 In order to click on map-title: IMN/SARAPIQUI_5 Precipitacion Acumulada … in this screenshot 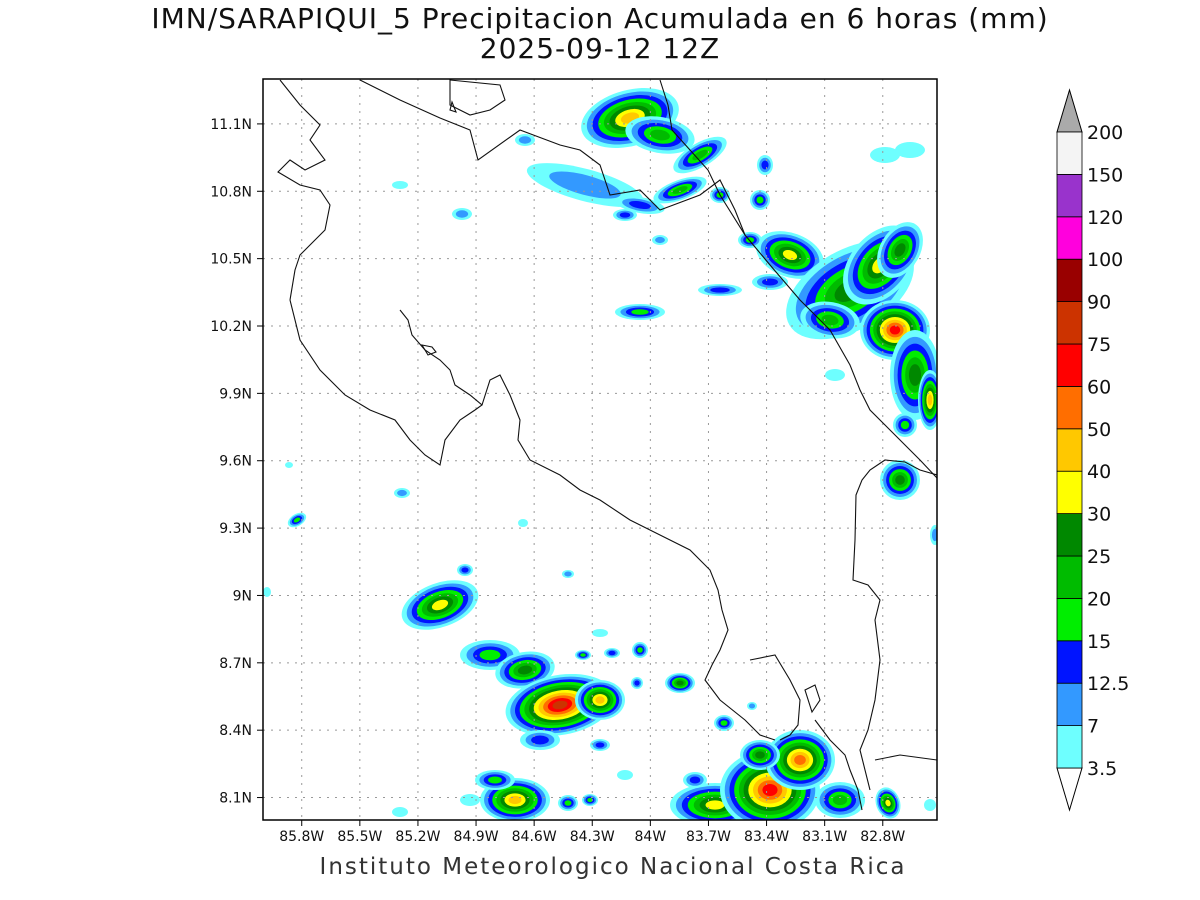, I will do `click(600, 18)`.